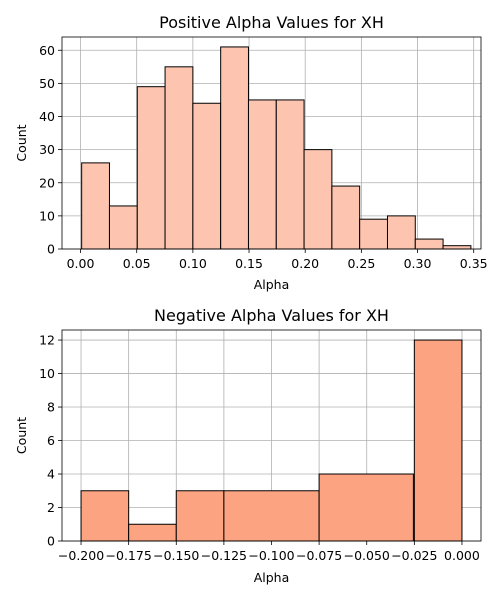 This screenshot has height=600, width=500. I want to click on chart-title: Positive Alpha Values for XH, so click(271, 22).